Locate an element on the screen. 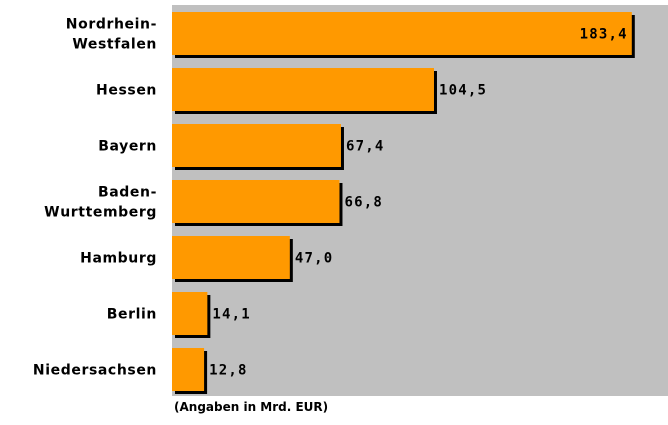 The width and height of the screenshot is (668, 425). category-label: Hamburg is located at coordinates (118, 259).